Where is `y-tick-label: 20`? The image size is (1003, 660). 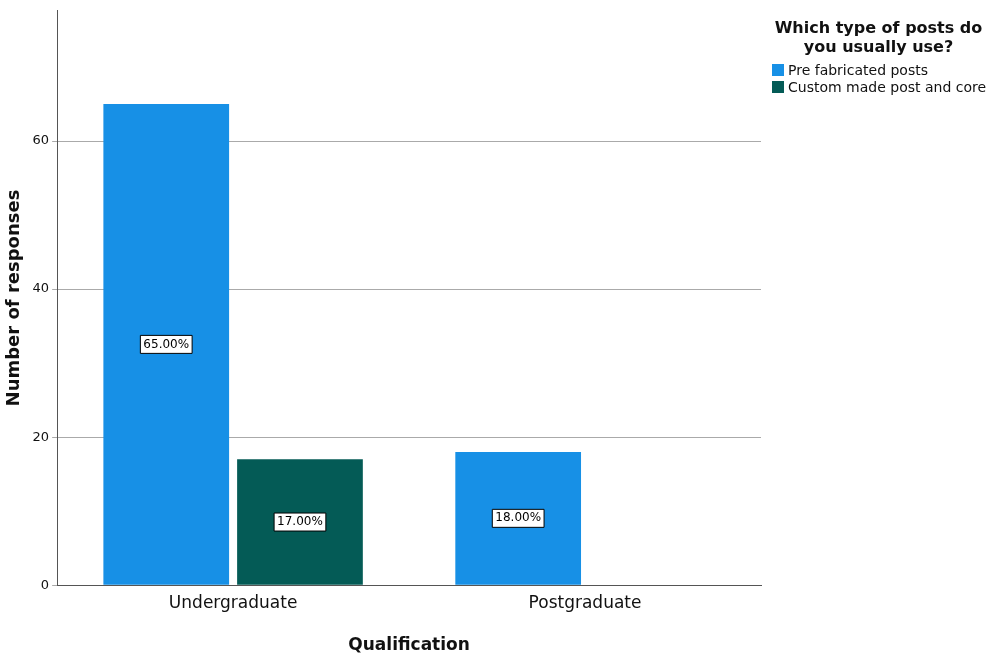
y-tick-label: 20 is located at coordinates (41, 436).